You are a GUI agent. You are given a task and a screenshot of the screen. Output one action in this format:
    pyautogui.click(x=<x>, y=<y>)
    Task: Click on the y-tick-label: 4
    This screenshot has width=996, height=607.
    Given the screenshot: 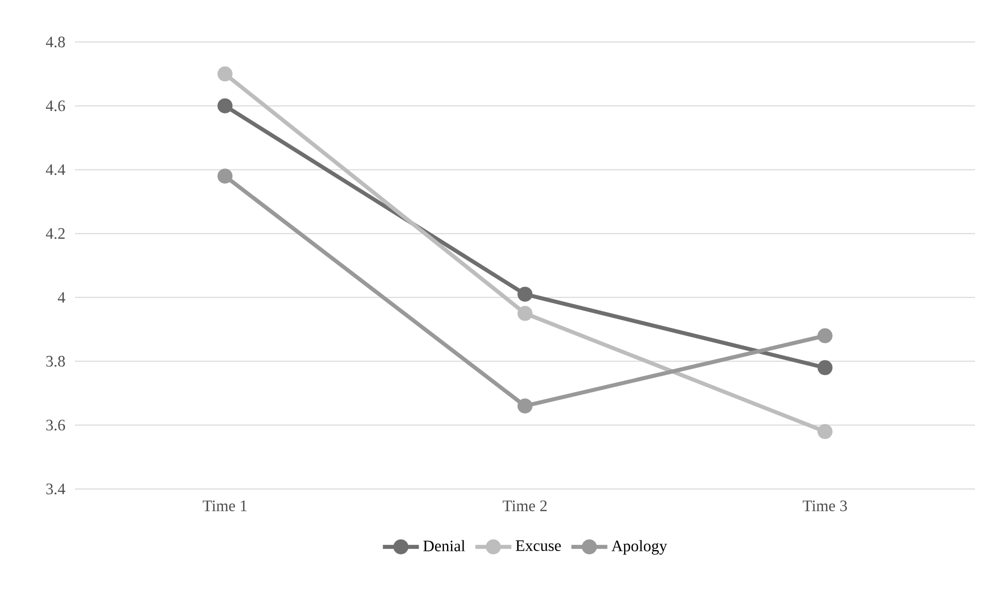 What is the action you would take?
    pyautogui.click(x=62, y=297)
    